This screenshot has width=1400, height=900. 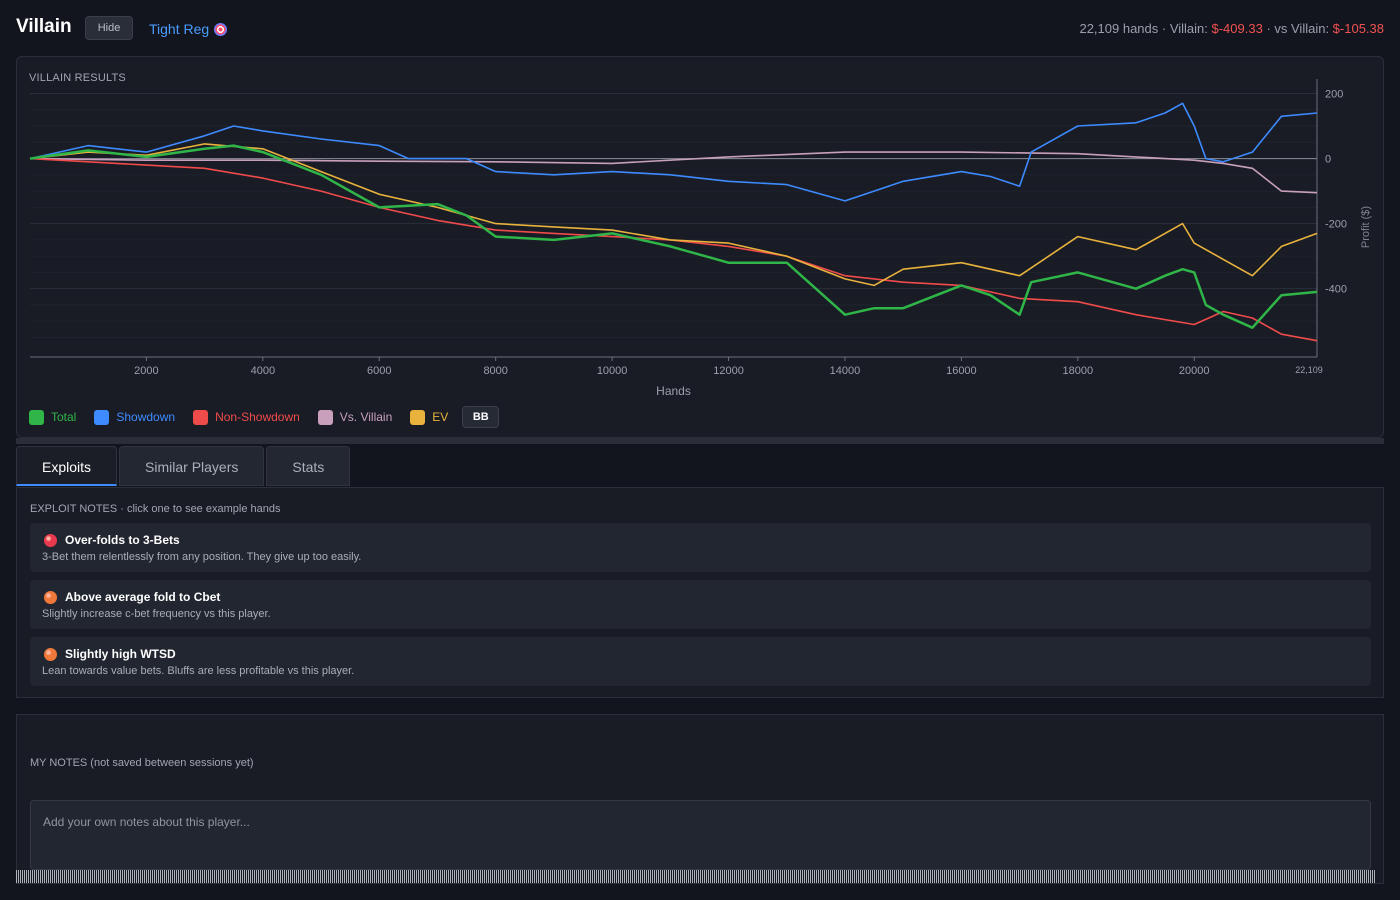 What do you see at coordinates (44, 26) in the screenshot?
I see `player-name: Villain` at bounding box center [44, 26].